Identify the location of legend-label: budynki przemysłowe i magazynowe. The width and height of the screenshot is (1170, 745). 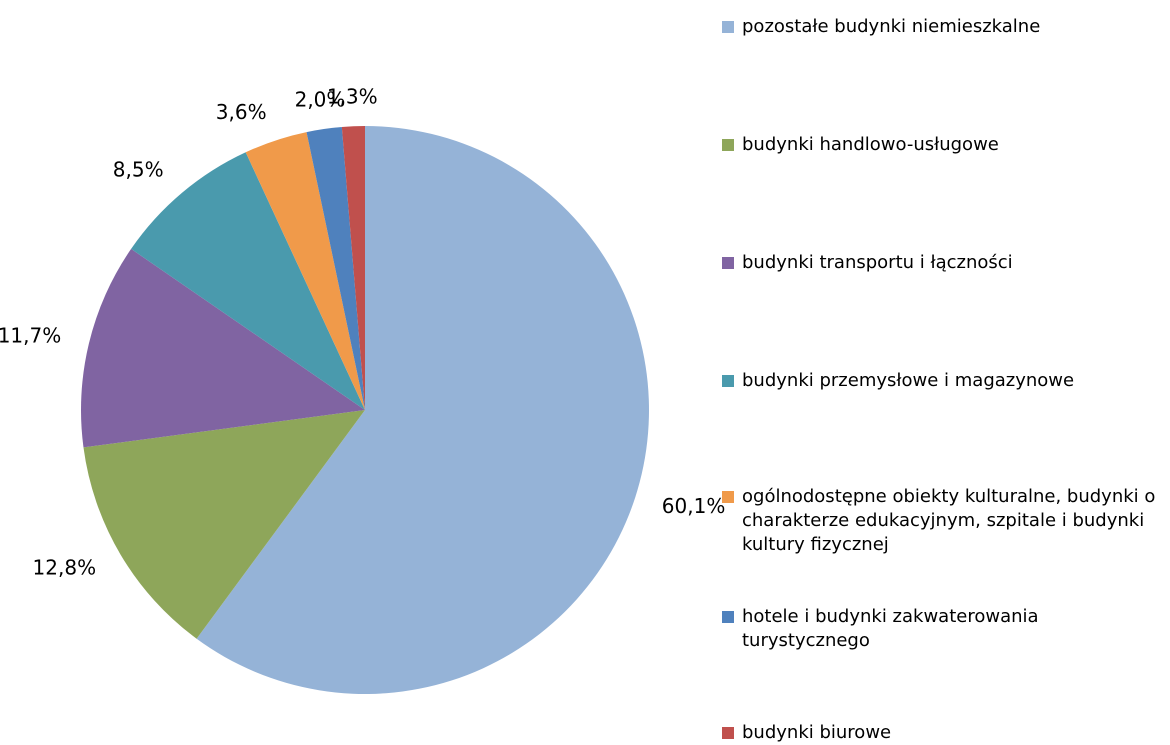
(908, 380).